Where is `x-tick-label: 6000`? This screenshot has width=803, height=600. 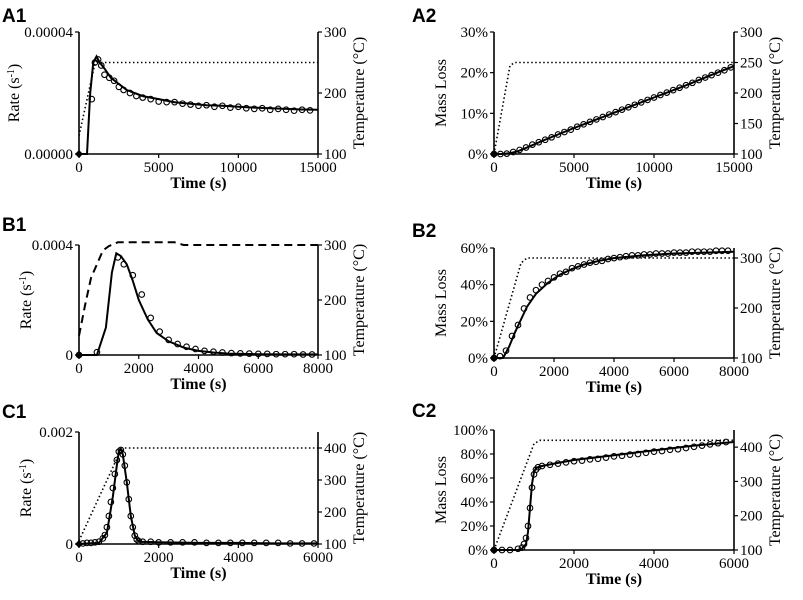
x-tick-label: 6000 is located at coordinates (674, 372).